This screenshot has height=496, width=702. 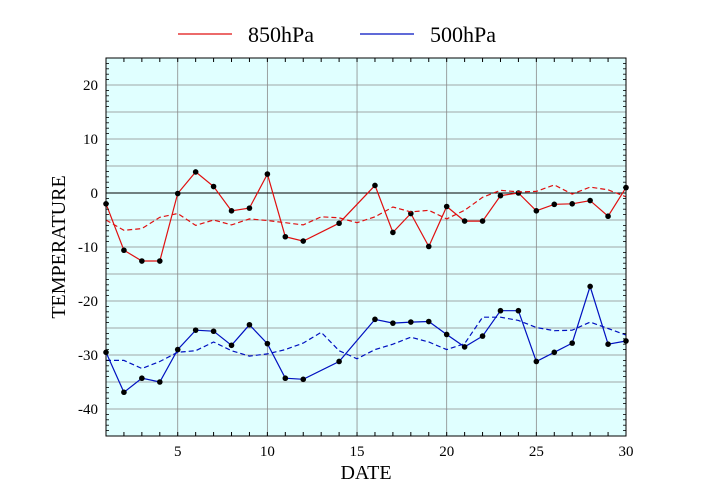 What do you see at coordinates (59, 246) in the screenshot?
I see `y-axis-label: TEMPERATURE` at bounding box center [59, 246].